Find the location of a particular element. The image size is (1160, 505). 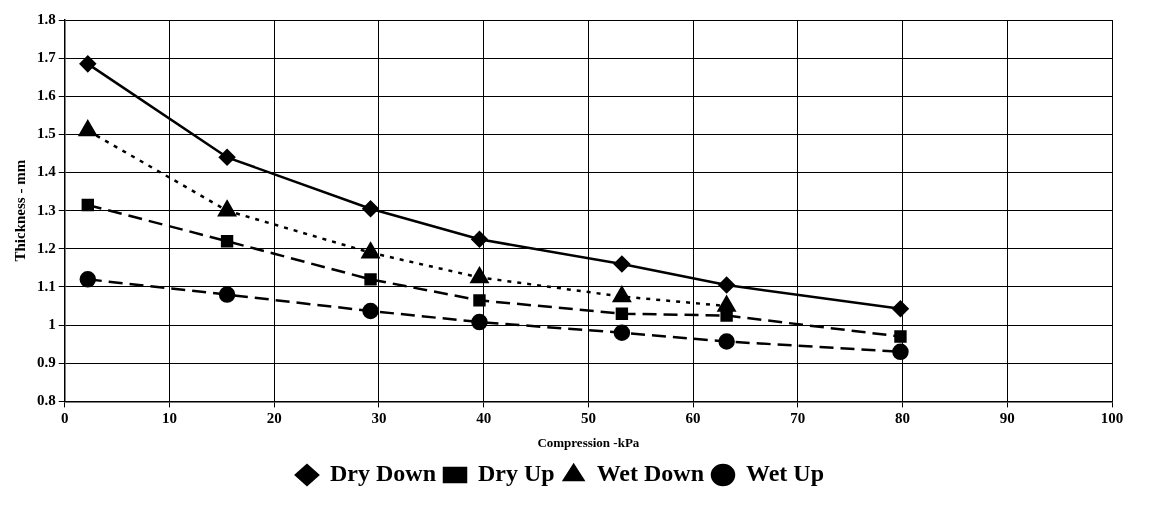

x-tick-label: 70 is located at coordinates (798, 418).